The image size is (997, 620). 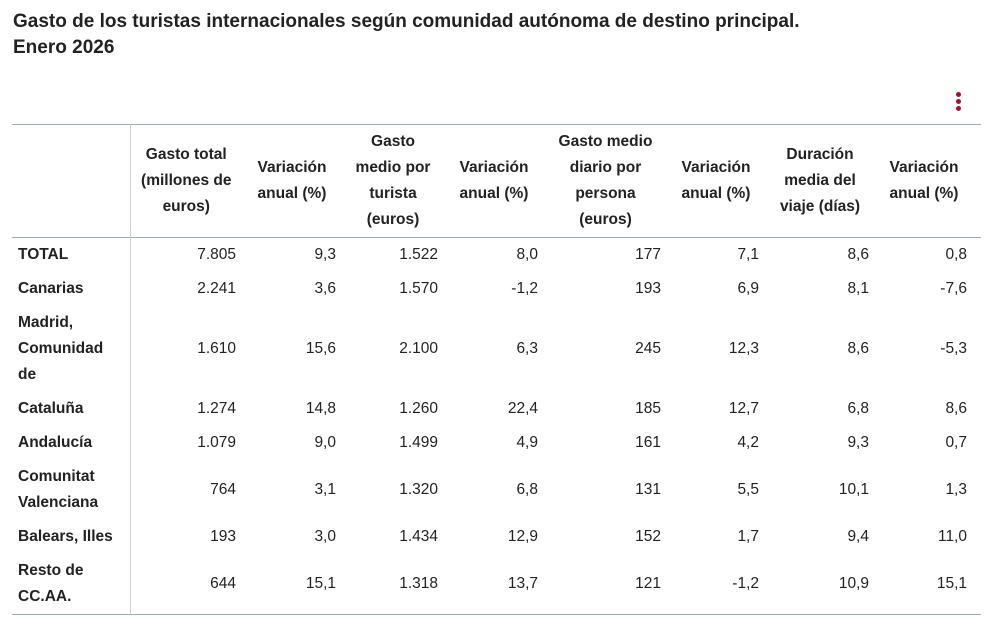 What do you see at coordinates (325, 536) in the screenshot?
I see `table-cell: 3,0` at bounding box center [325, 536].